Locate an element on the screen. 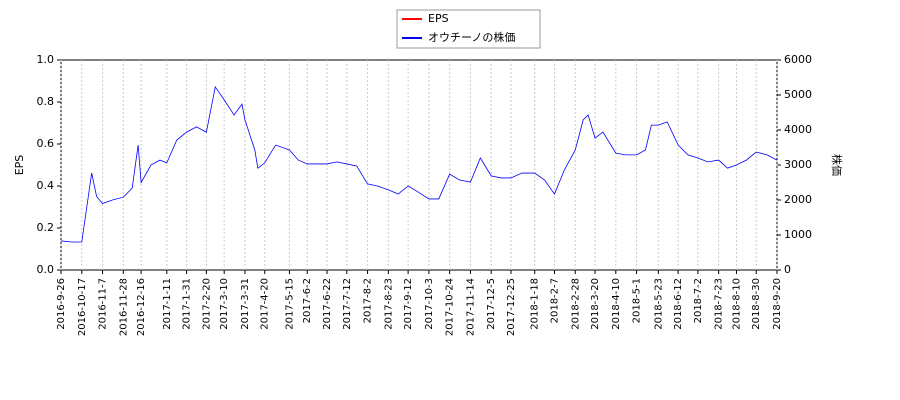 Image resolution: width=900 pixels, height=400 pixels. x-tick-label: 2016-11-7 is located at coordinates (103, 304).